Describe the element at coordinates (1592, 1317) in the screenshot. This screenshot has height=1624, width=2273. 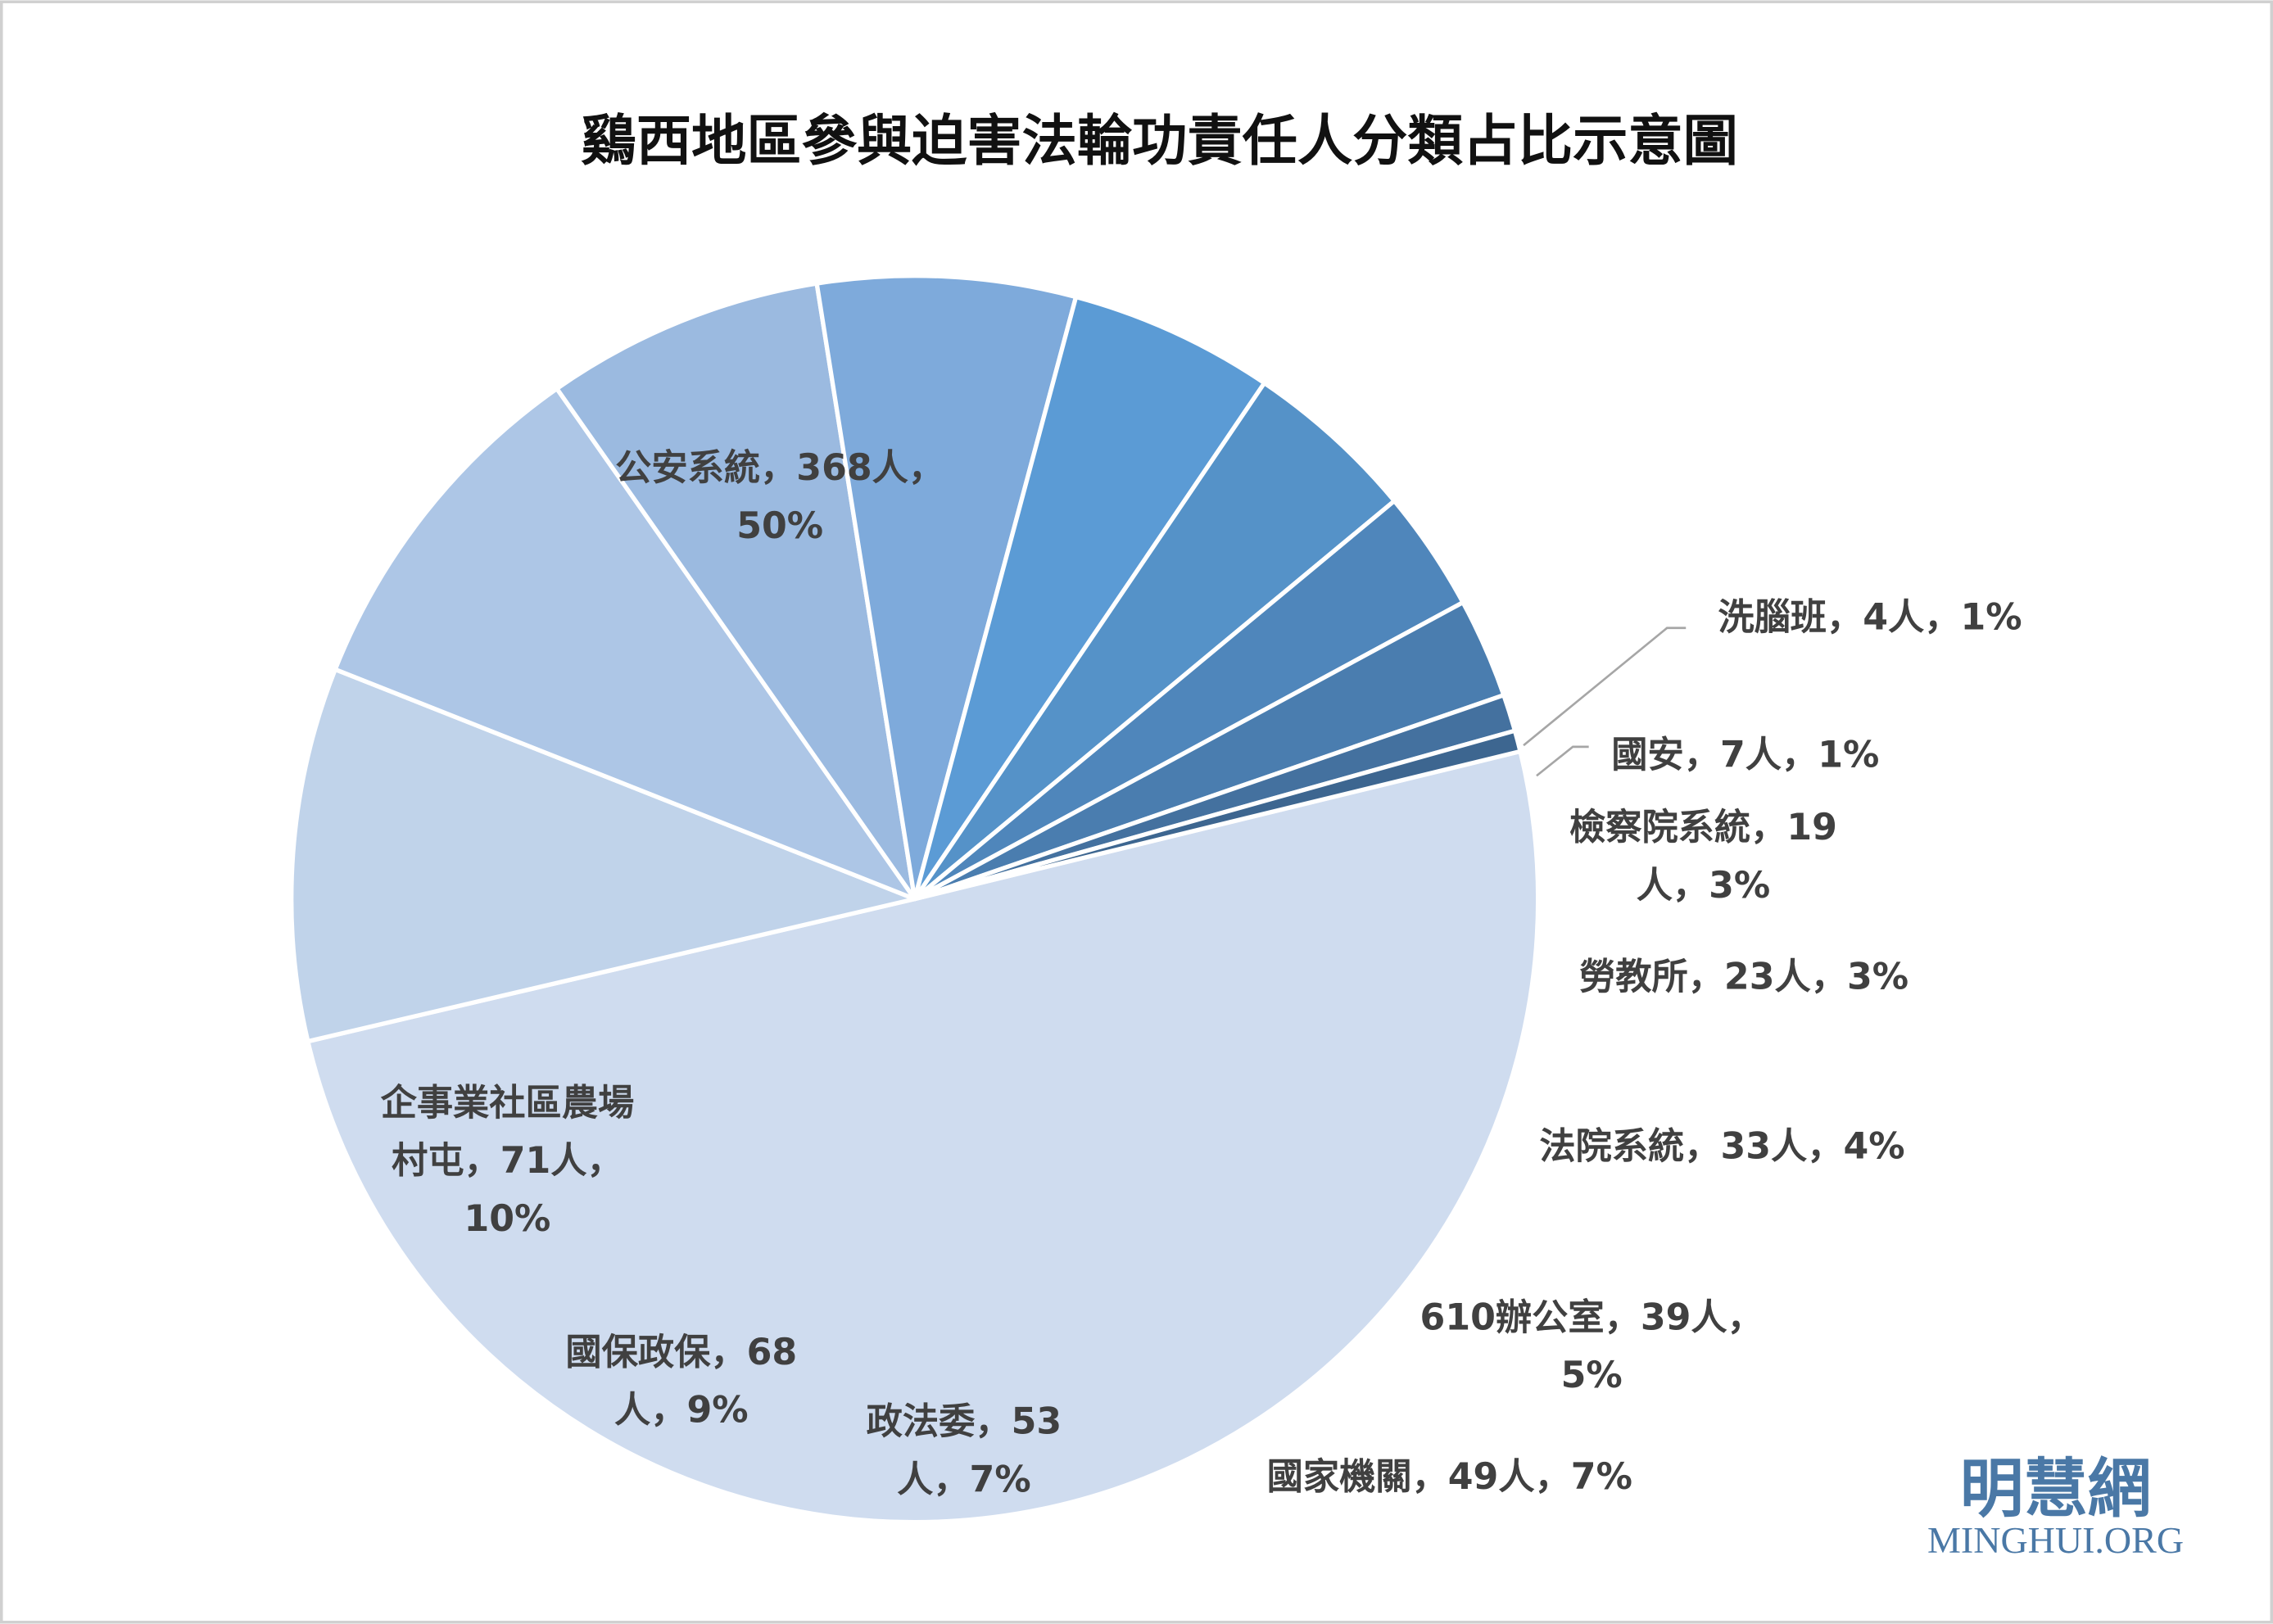
I see `data-label-5-line-0: 610辦公室，39人，` at that location.